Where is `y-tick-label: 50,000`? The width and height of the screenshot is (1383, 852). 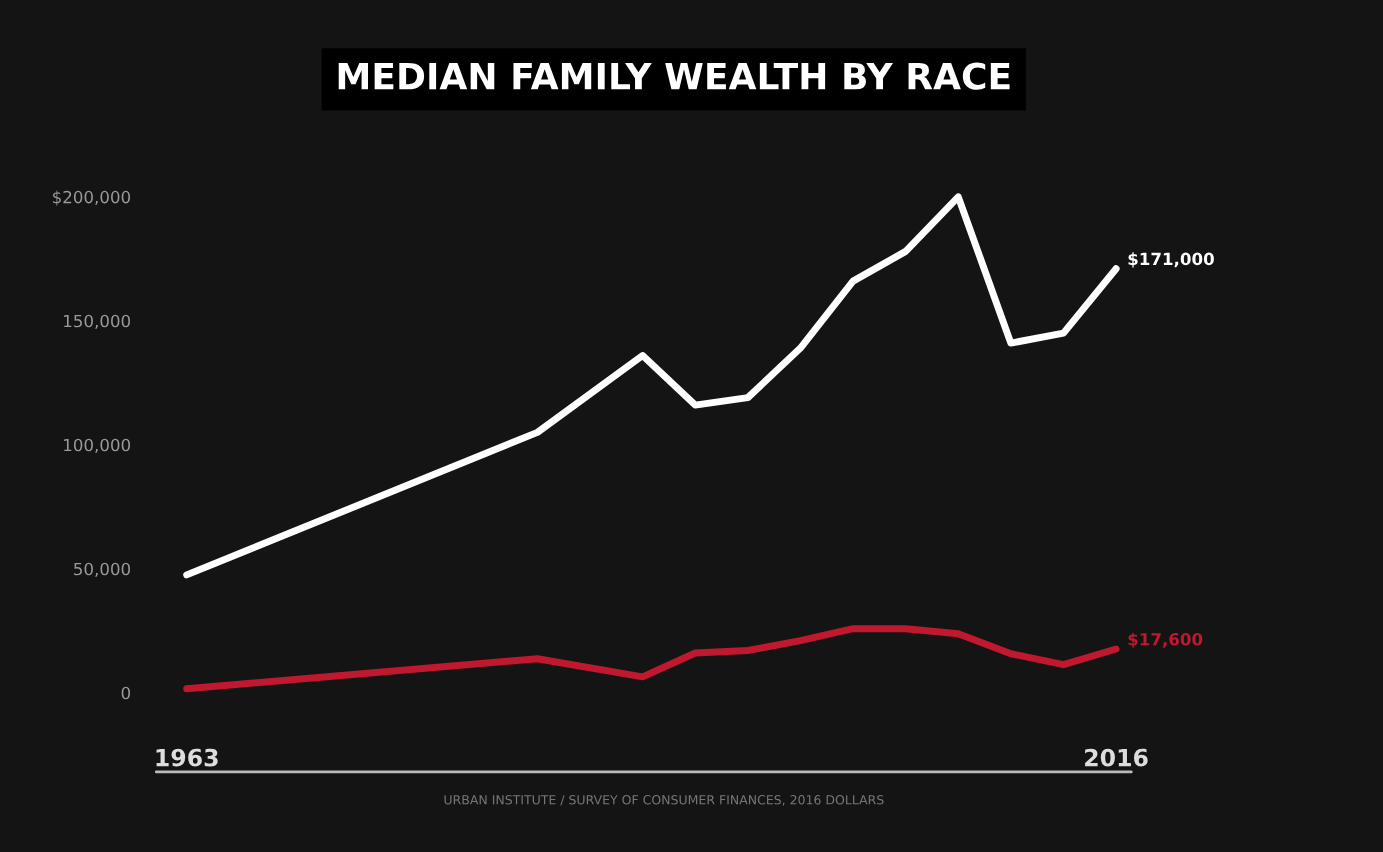
y-tick-label: 50,000 is located at coordinates (102, 569).